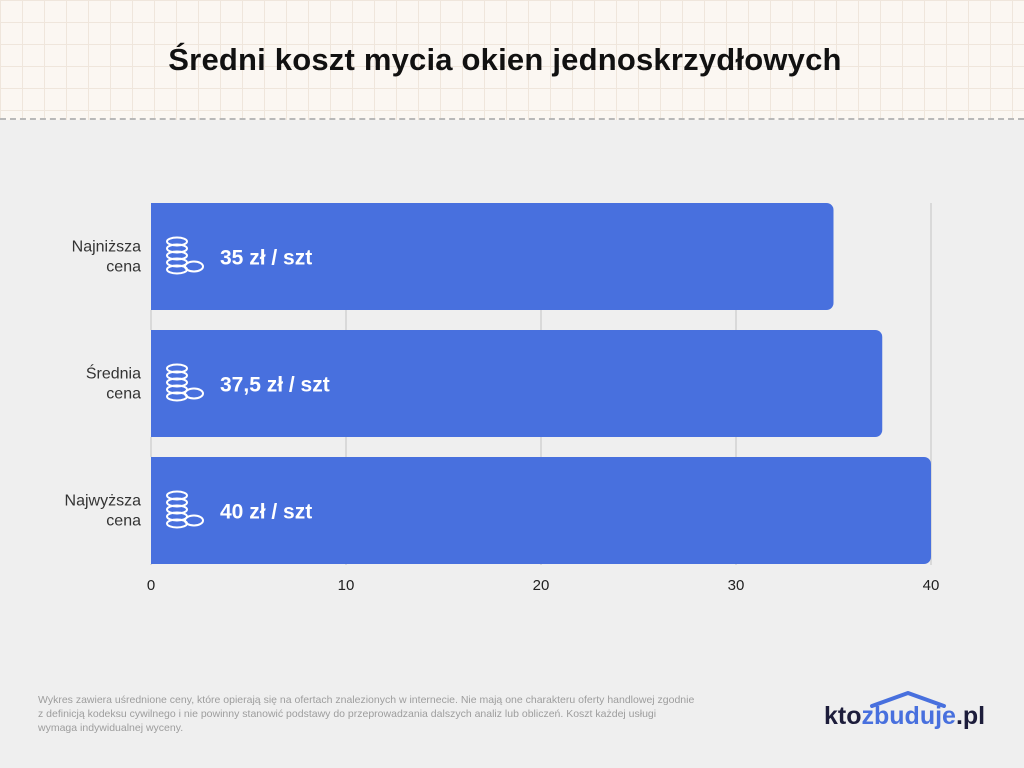 The image size is (1024, 768). I want to click on bar-value-label: 37,5 zł / szt, so click(275, 385).